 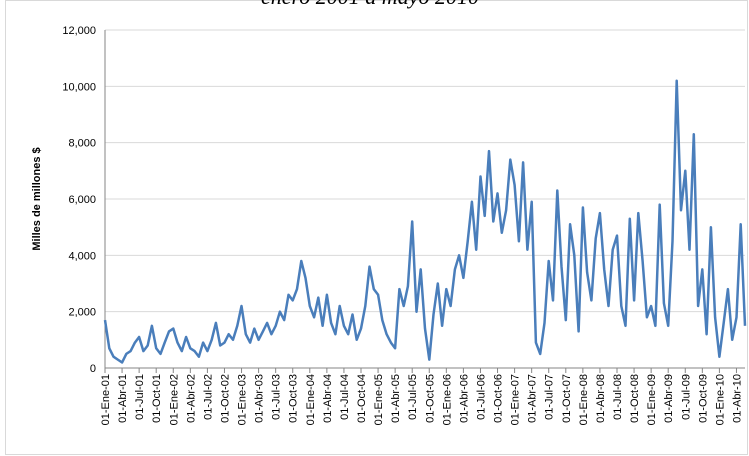 What do you see at coordinates (499, 398) in the screenshot?
I see `x-tick-label: 01-Oct-06` at bounding box center [499, 398].